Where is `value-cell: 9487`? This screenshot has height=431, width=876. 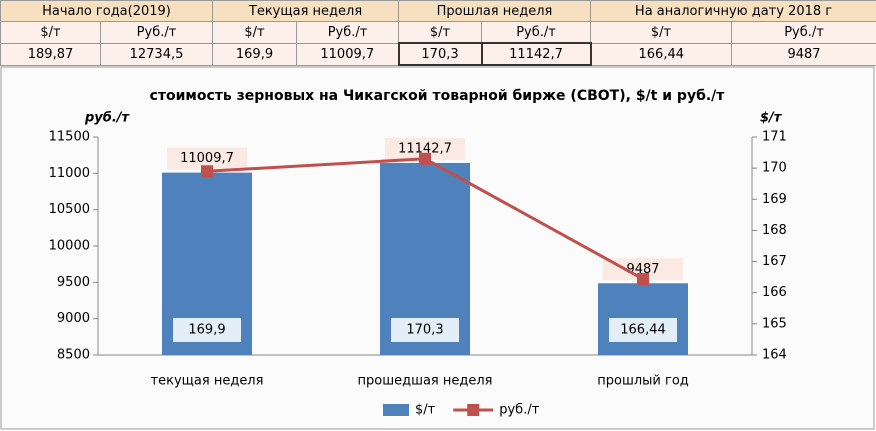 value-cell: 9487 is located at coordinates (803, 54).